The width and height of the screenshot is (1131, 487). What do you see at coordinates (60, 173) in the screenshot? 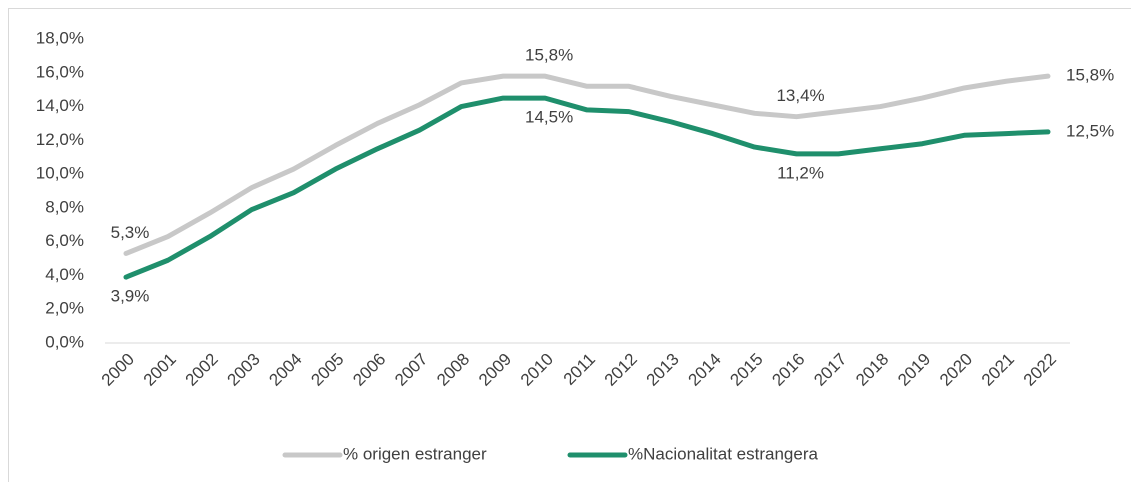
I see `y-tick-label: 10,0%` at bounding box center [60, 173].